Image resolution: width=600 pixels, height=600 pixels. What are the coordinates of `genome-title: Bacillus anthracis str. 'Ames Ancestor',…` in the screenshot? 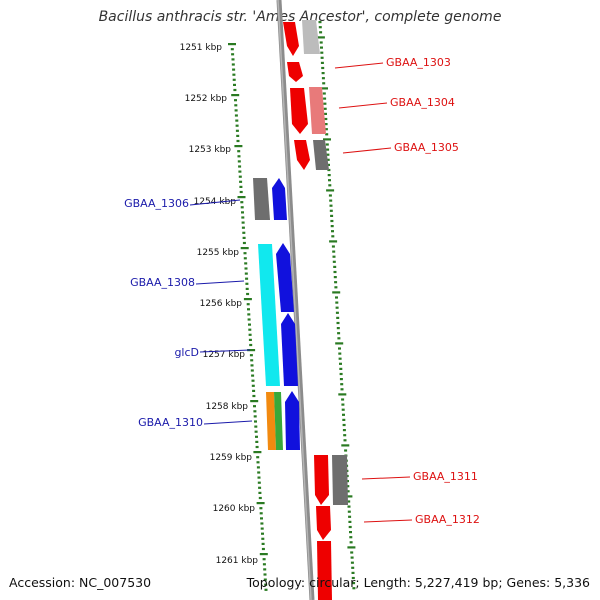 It's located at (300, 17).